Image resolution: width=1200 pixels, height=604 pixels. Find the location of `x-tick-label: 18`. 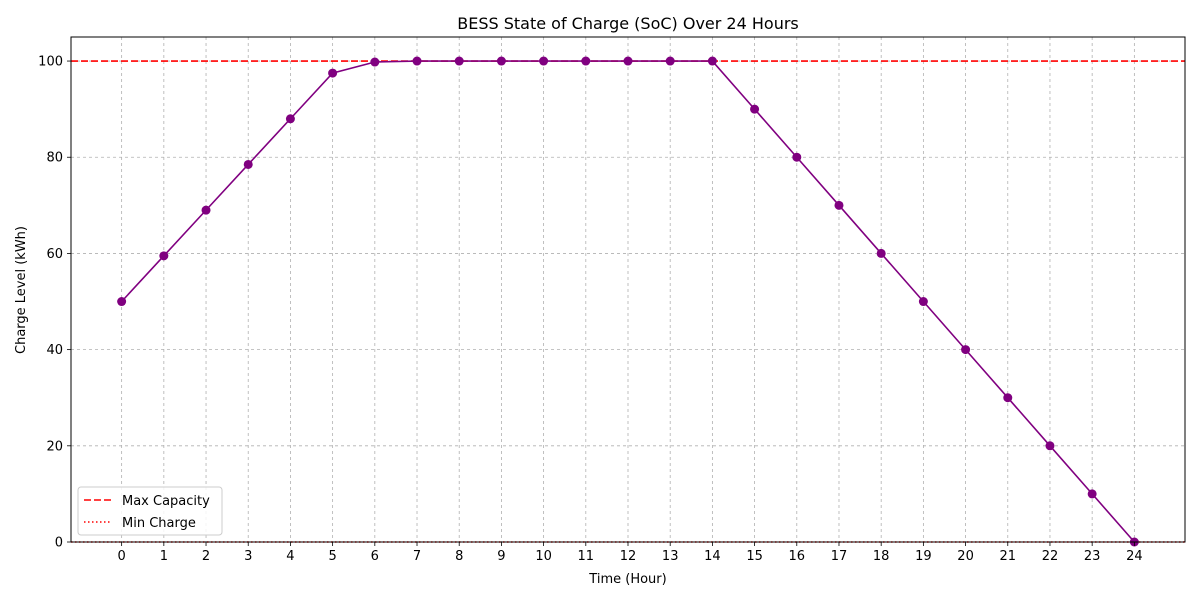

x-tick-label: 18 is located at coordinates (881, 556).